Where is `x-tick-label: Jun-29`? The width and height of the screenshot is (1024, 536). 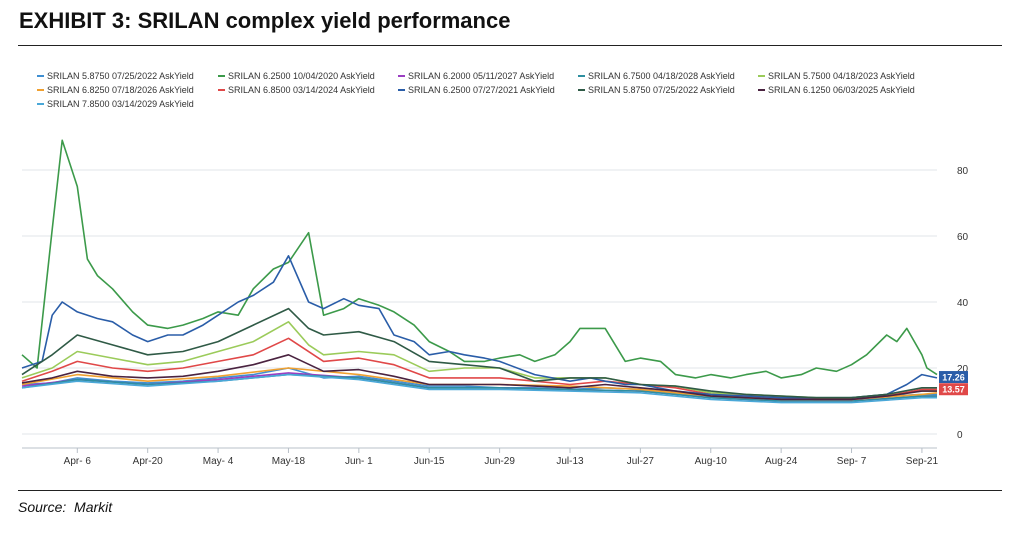 x-tick-label: Jun-29 is located at coordinates (499, 461).